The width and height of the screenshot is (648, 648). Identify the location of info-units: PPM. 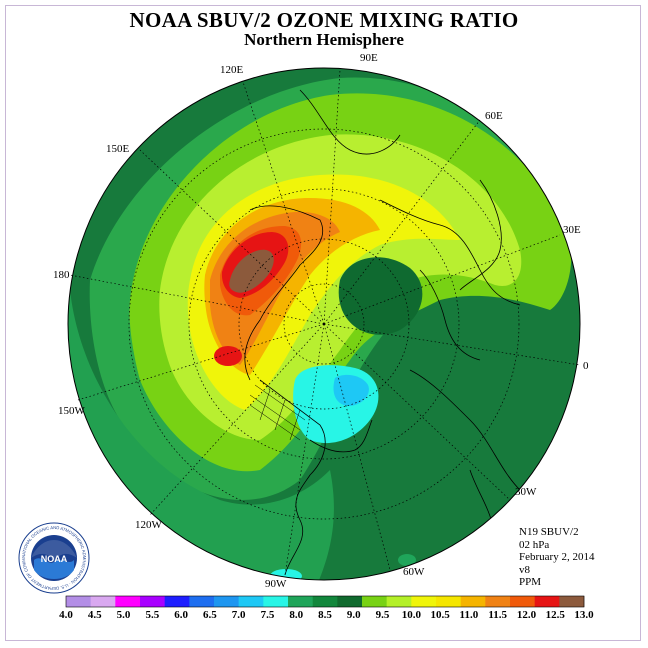
(530, 582).